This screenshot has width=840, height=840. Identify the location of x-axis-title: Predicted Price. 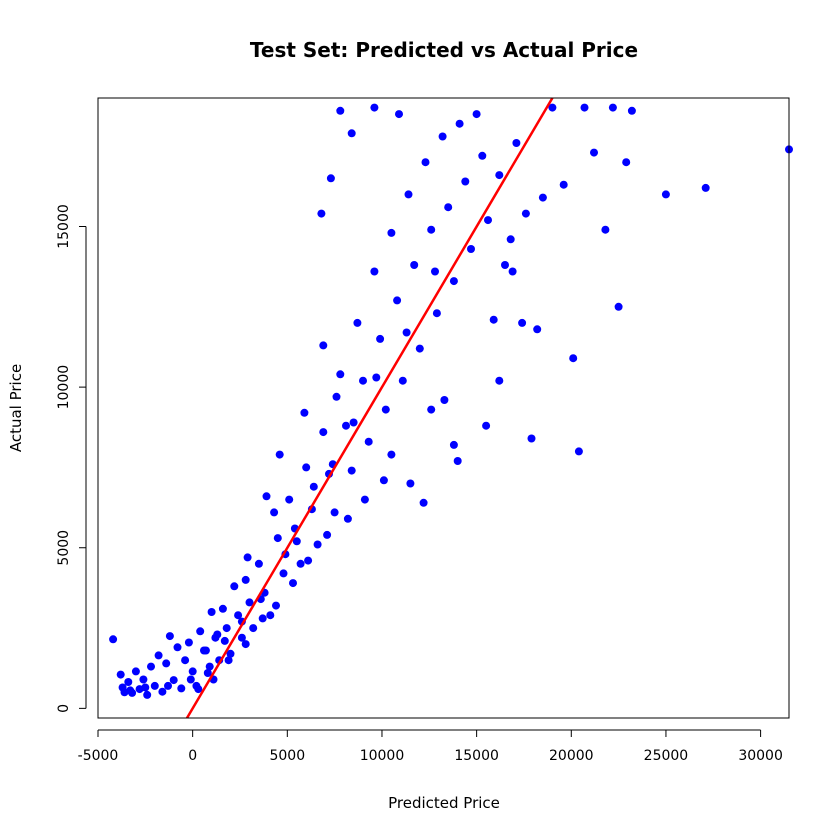
(444, 803).